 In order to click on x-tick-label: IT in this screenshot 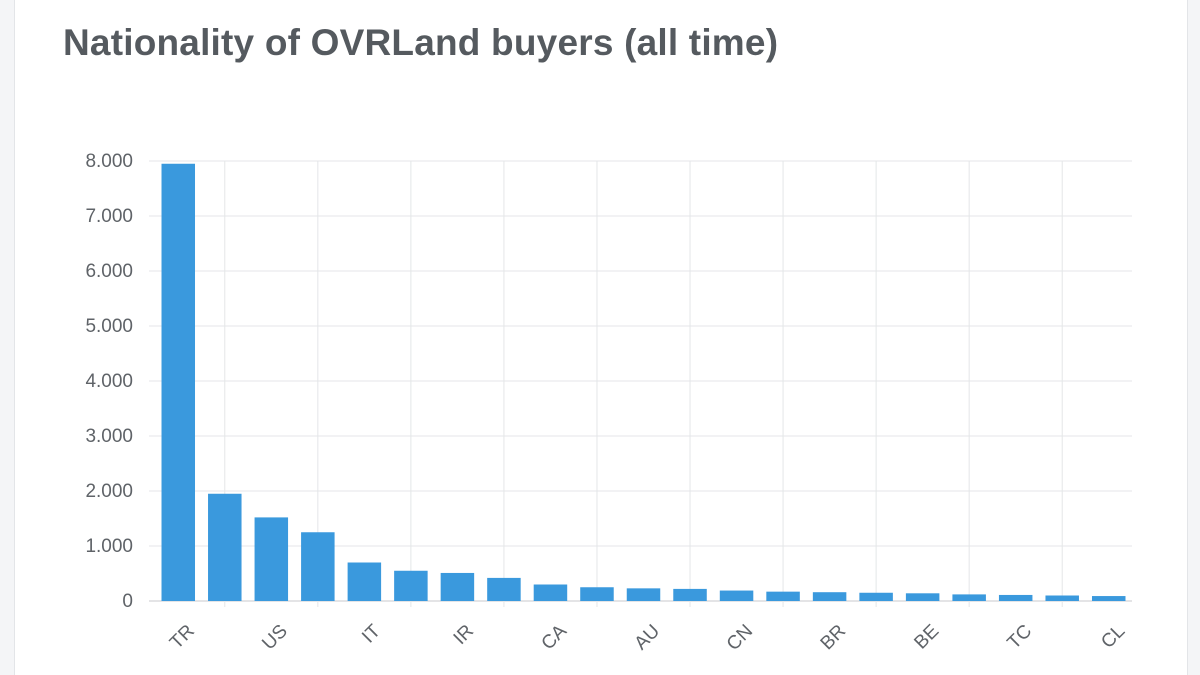, I will do `click(371, 633)`.